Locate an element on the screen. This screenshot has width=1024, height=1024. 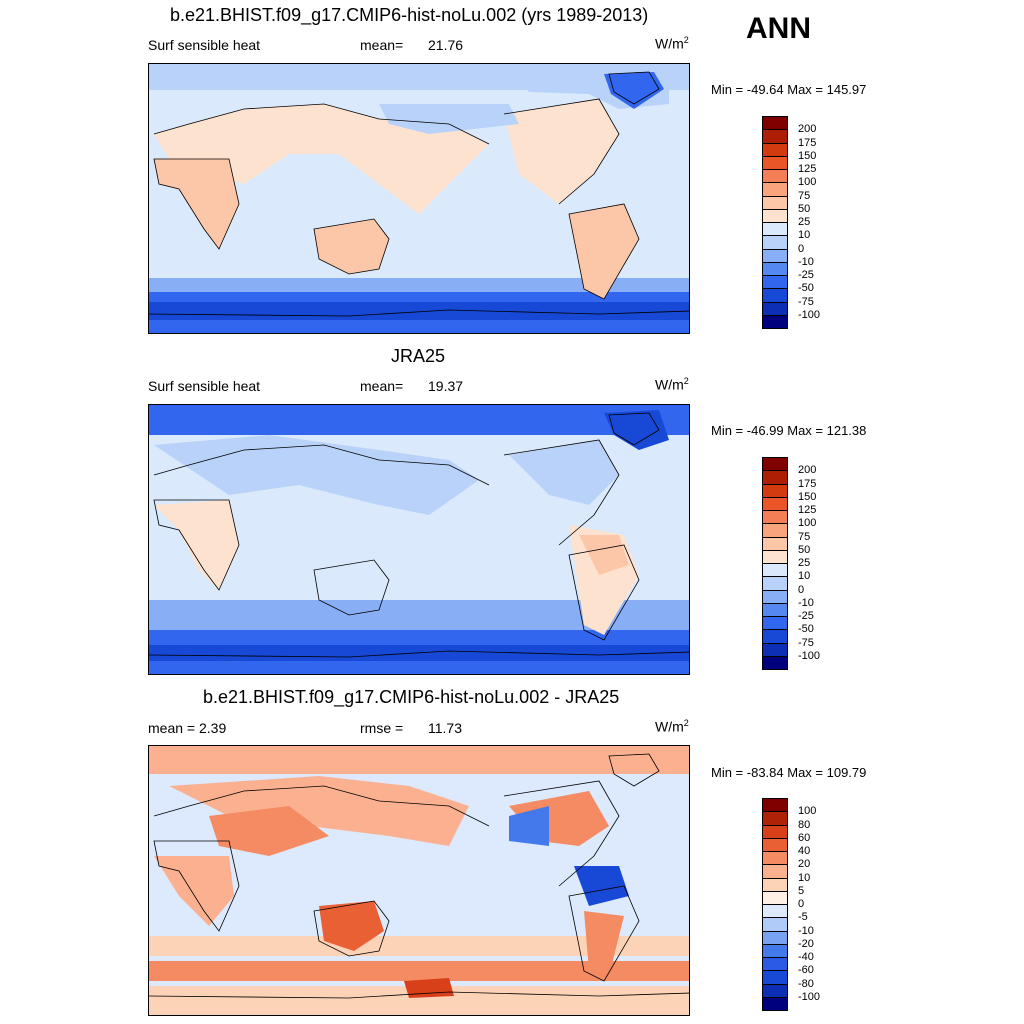
panel-1-map is located at coordinates (419, 198).